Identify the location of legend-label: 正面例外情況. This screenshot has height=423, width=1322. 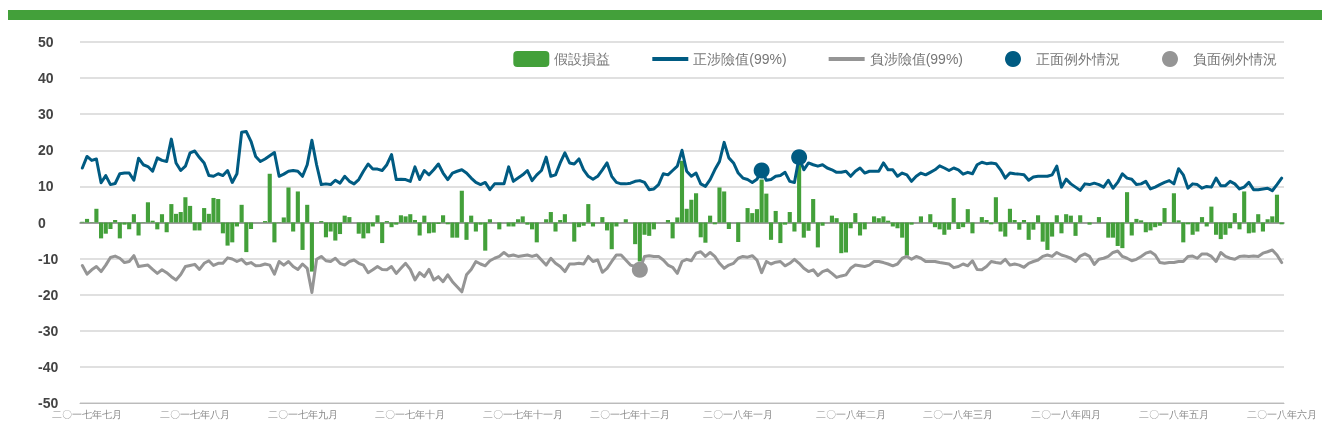
(1078, 59).